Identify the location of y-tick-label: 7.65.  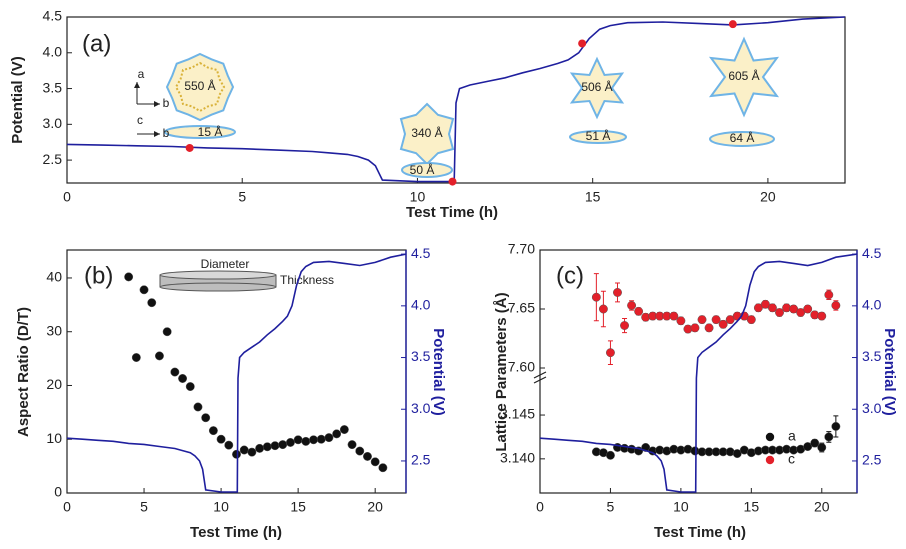
(521, 308).